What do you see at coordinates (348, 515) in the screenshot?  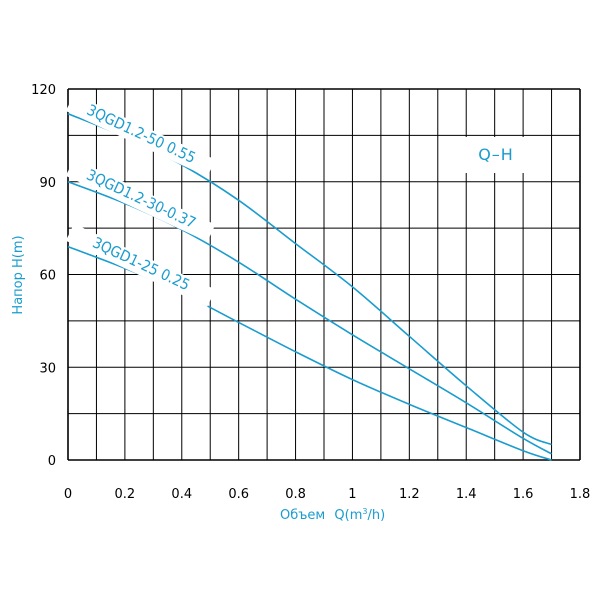 I see `x-axis-title-q: Q(m` at bounding box center [348, 515].